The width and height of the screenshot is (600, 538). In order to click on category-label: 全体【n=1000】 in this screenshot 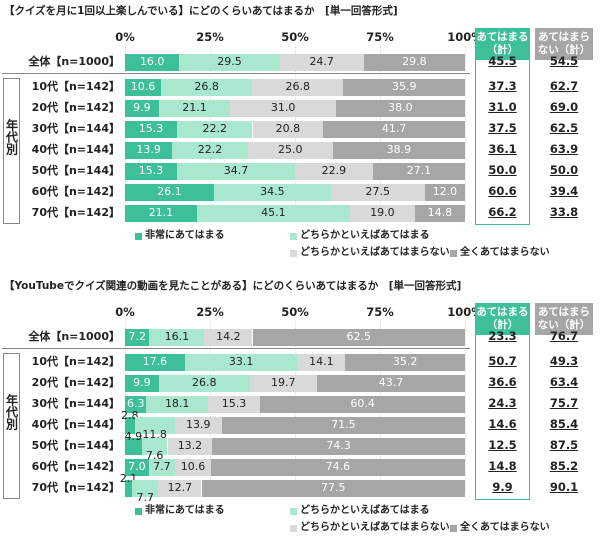, I will do `click(74, 61)`.